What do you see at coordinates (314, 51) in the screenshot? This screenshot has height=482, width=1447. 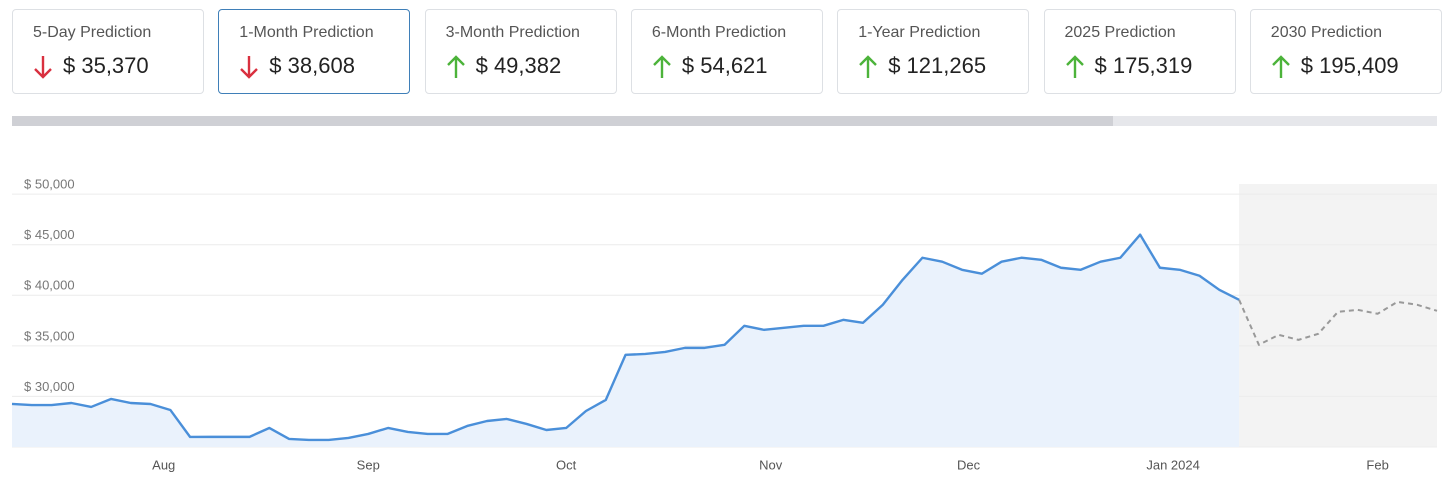 I see `prediction-card: 1-Month Prediction $ 38,608` at bounding box center [314, 51].